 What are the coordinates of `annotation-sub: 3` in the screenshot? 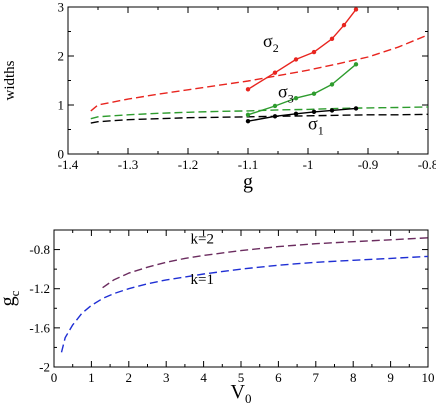 It's located at (291, 99).